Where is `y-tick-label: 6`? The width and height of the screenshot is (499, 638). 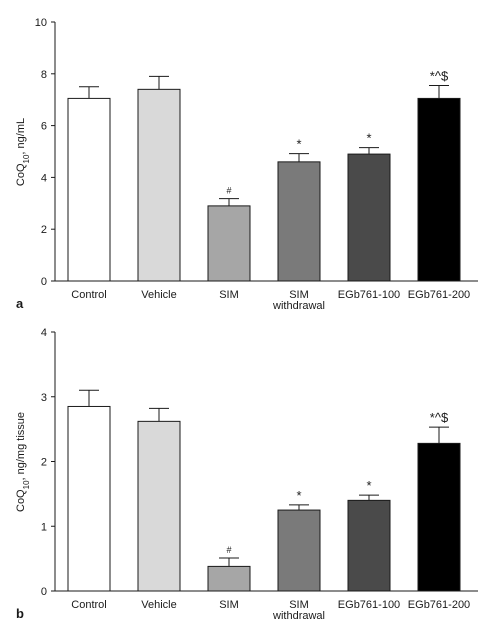
y-tick-label: 6 is located at coordinates (44, 127).